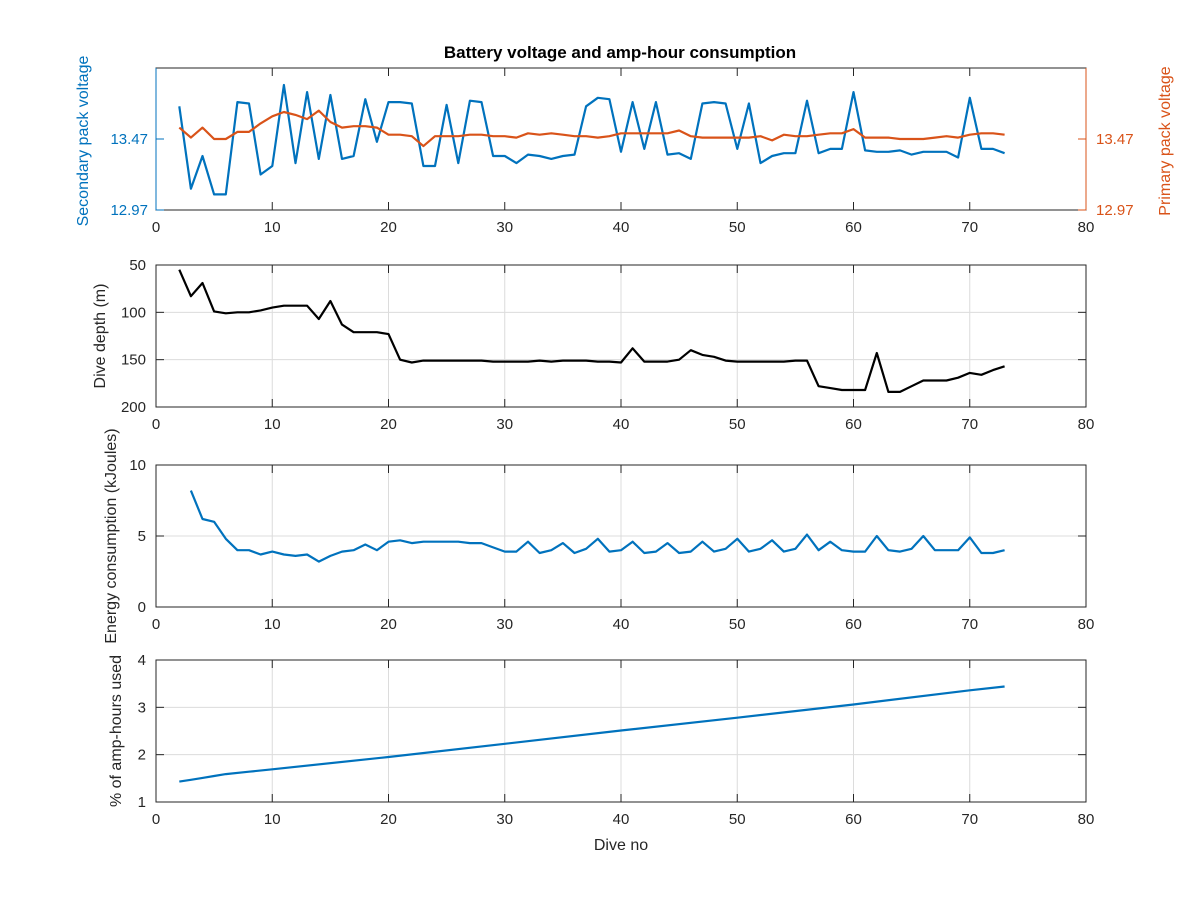  I want to click on y-tick-label: 5, so click(142, 536).